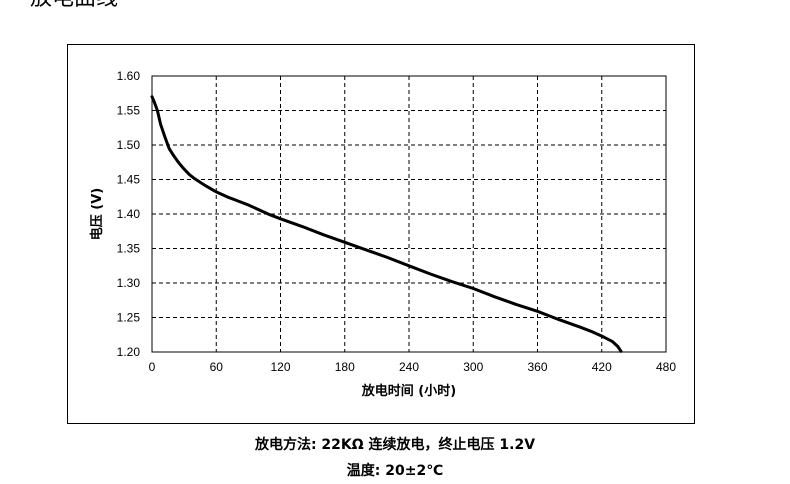  I want to click on y-tick-label: 1.60, so click(129, 76).